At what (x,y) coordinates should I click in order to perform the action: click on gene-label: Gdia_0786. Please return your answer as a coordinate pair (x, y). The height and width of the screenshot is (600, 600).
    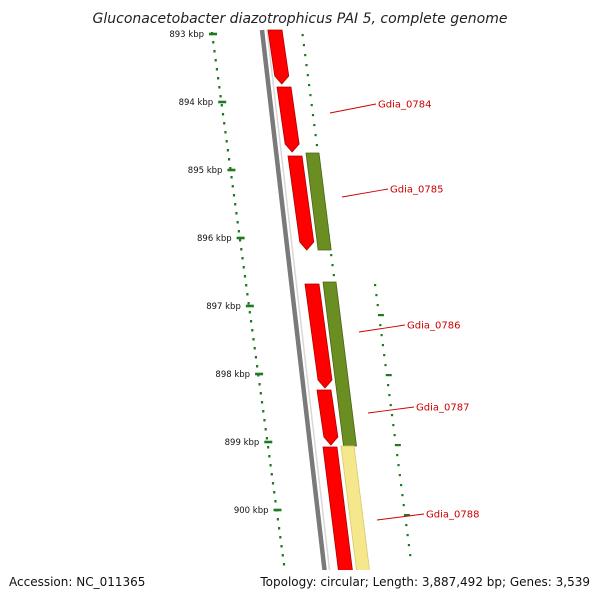
    Looking at the image, I should click on (433, 326).